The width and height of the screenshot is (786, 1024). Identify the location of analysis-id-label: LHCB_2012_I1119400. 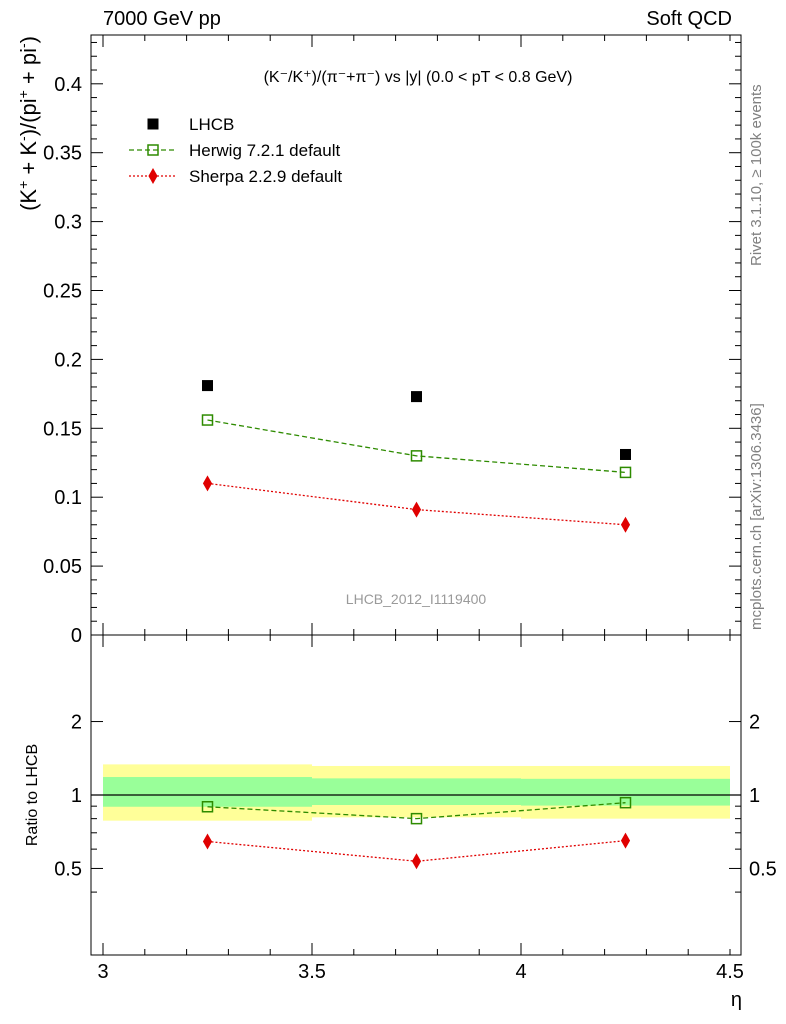
(416, 599).